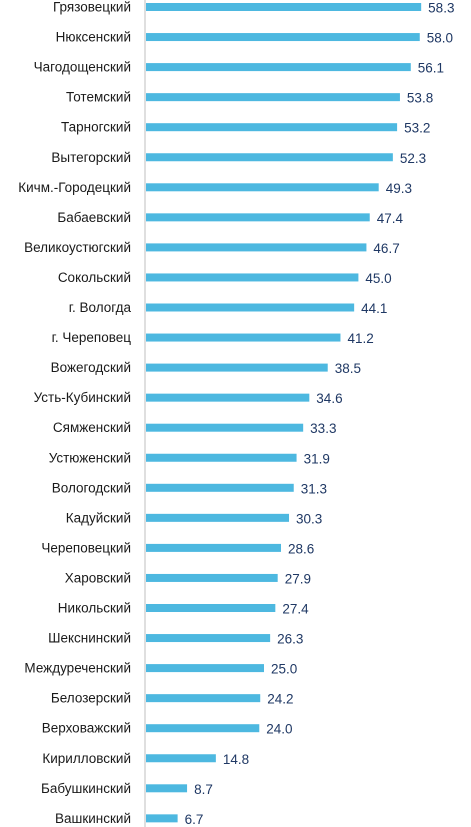 The width and height of the screenshot is (471, 827). What do you see at coordinates (93, 818) in the screenshot?
I see `category-label: Вашкинский` at bounding box center [93, 818].